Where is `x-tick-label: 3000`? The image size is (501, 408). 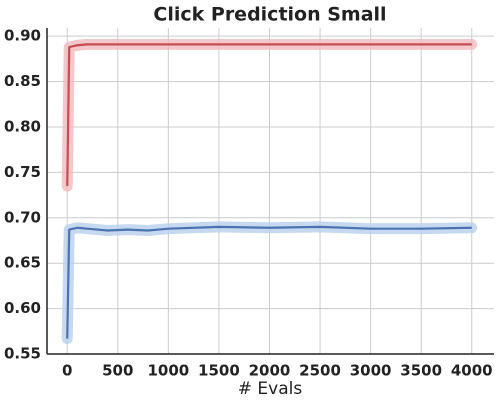 x-tick-label: 3000 is located at coordinates (371, 371).